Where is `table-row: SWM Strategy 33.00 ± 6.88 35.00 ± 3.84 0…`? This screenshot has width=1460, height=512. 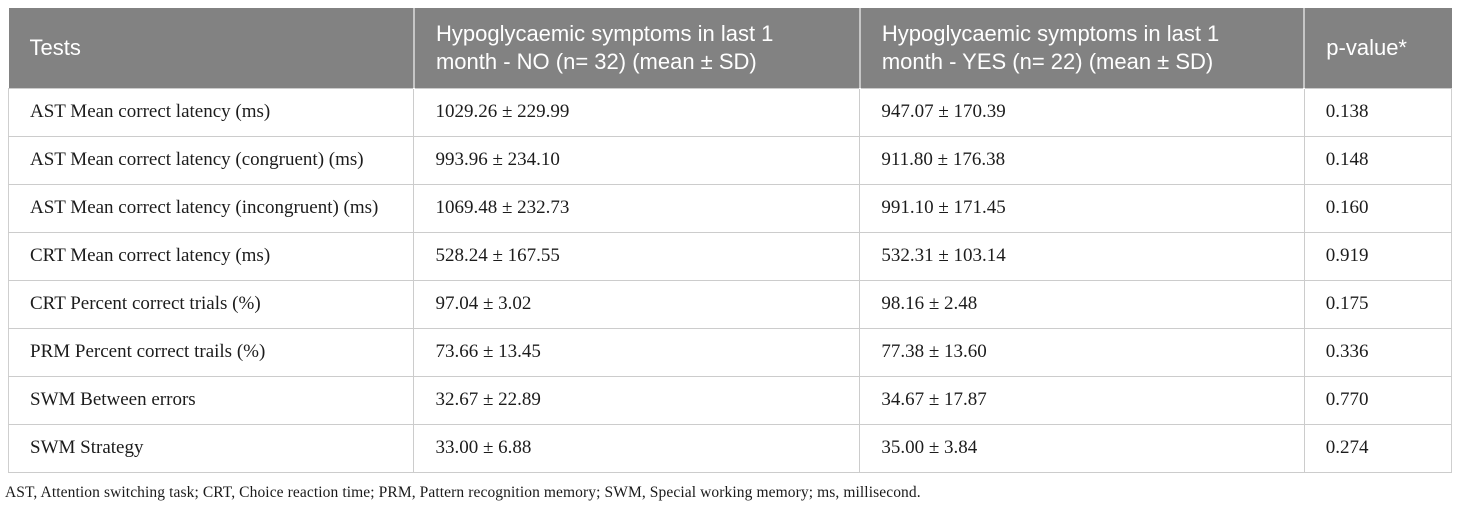
table-row: SWM Strategy 33.00 ± 6.88 35.00 ± 3.84 0… is located at coordinates (730, 448).